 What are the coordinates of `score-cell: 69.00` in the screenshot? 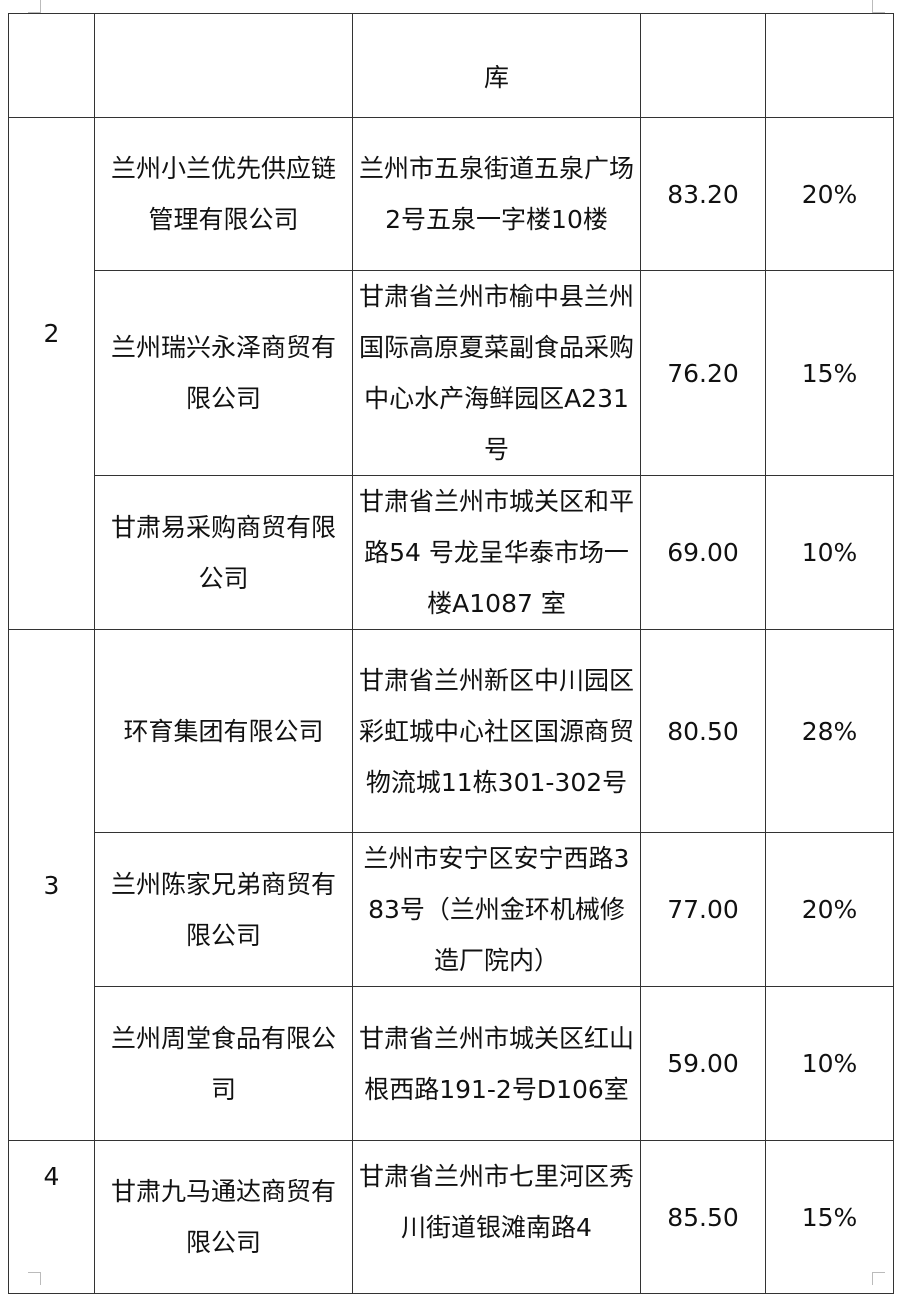 It's located at (703, 552).